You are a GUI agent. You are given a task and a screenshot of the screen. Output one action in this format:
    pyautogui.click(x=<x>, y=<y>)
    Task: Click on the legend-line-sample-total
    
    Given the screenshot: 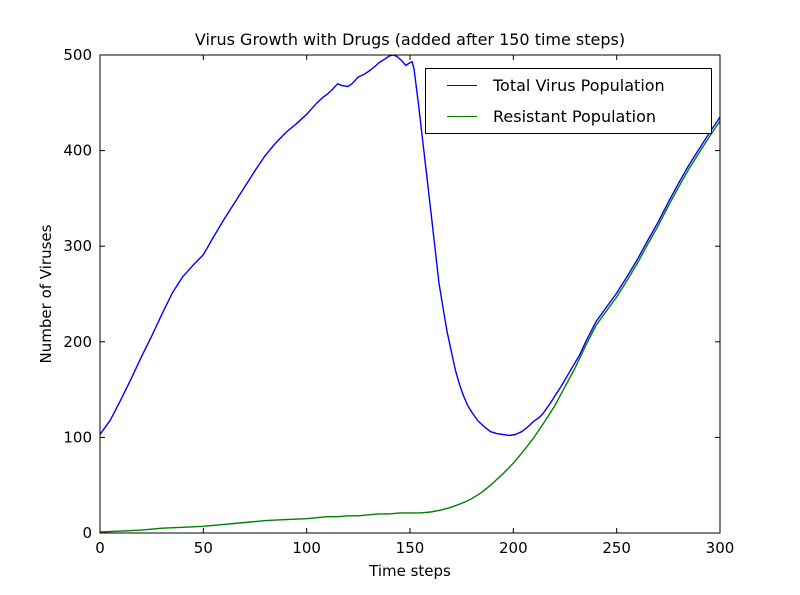 What is the action you would take?
    pyautogui.click(x=462, y=85)
    